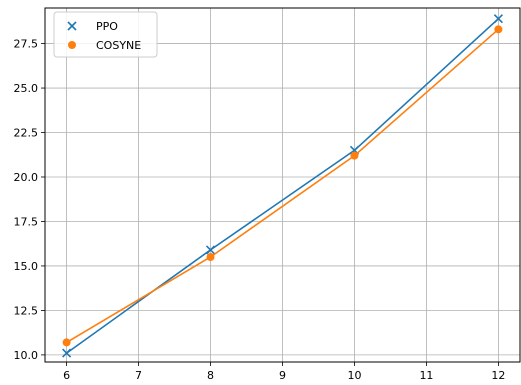 Image resolution: width=521 pixels, height=385 pixels. I want to click on y-tick-label: 22.5, so click(26, 133).